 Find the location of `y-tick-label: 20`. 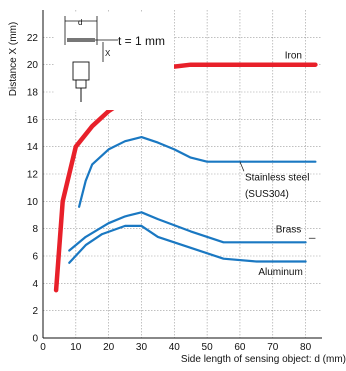

y-tick-label: 20 is located at coordinates (33, 65).